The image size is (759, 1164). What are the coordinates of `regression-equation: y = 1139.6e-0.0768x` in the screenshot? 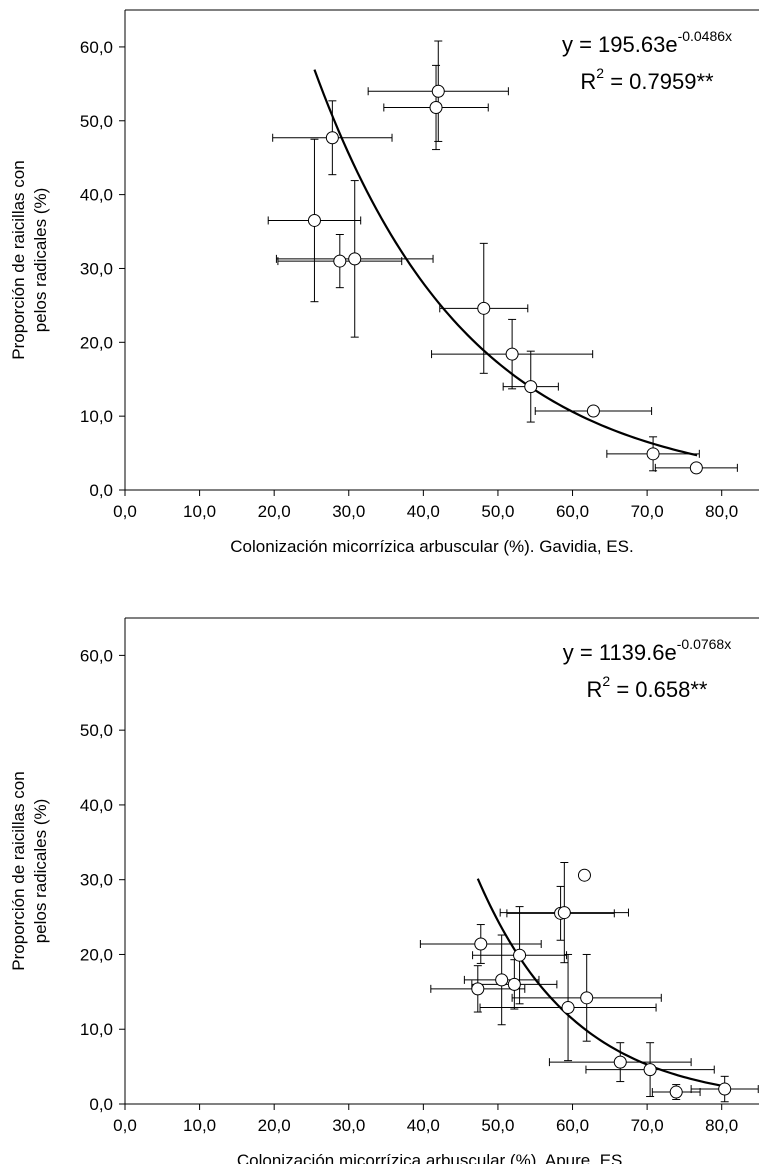 It's located at (647, 650).